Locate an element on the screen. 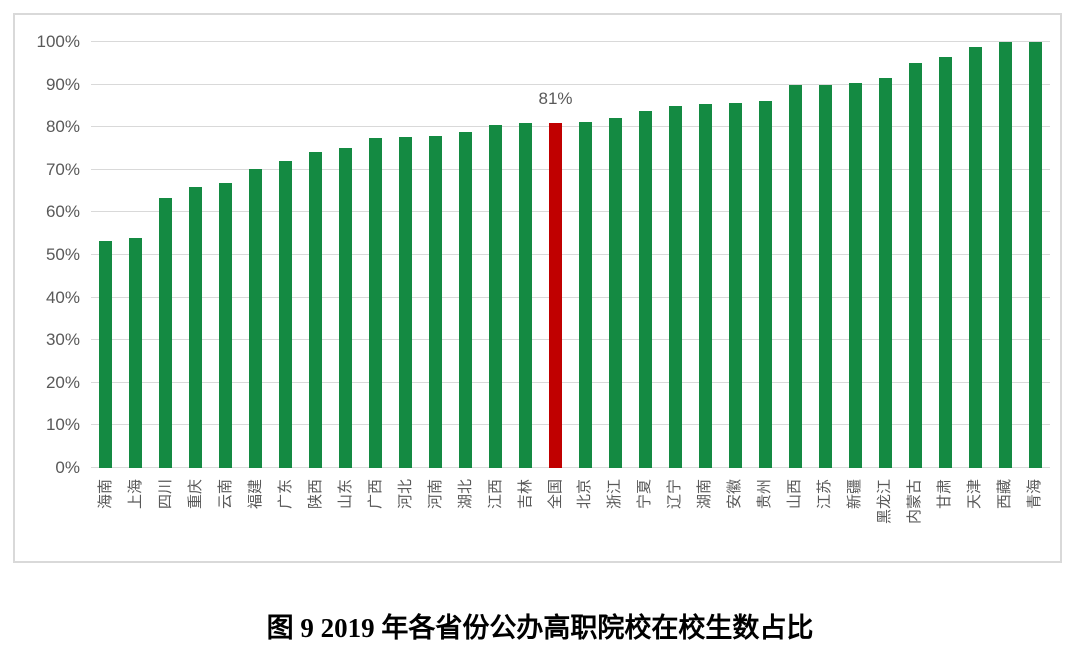  bar-slot-福建 is located at coordinates (256, 255).